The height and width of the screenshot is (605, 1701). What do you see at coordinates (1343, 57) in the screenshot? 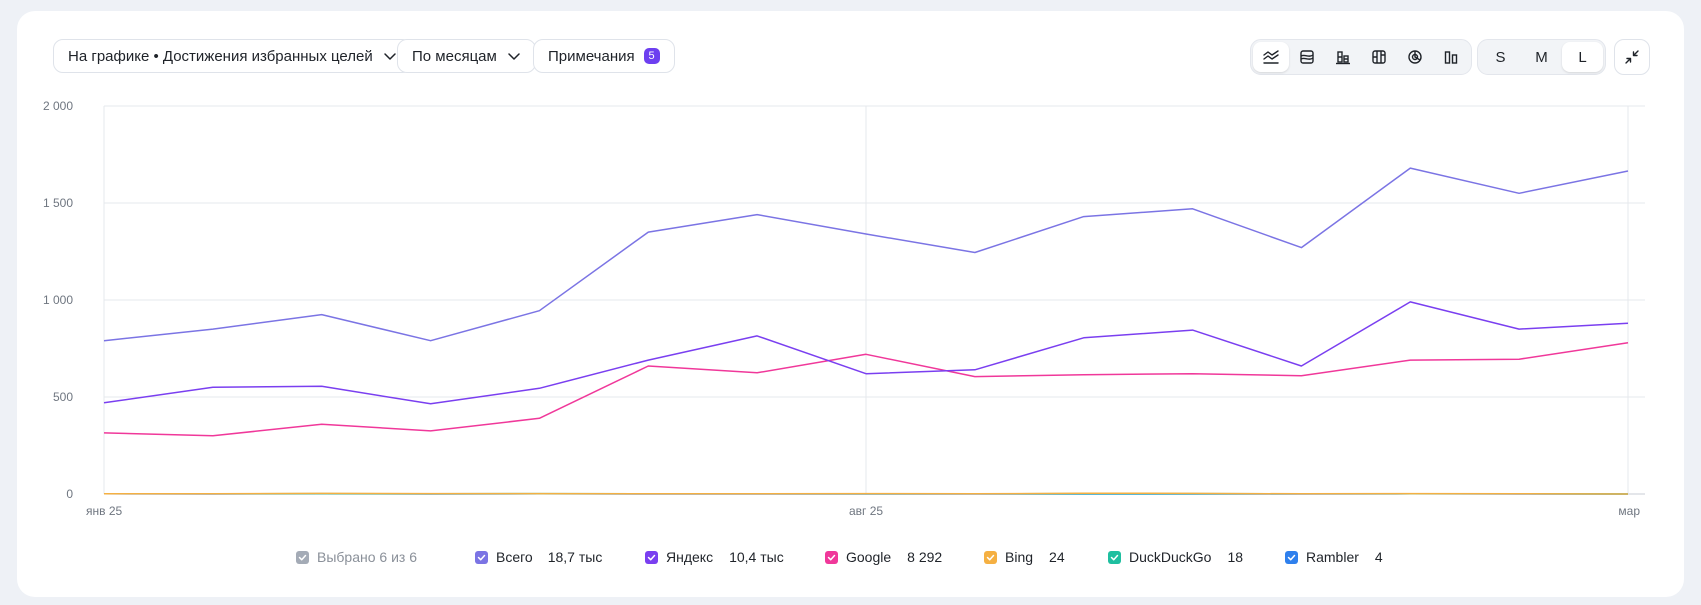
I see `chart-type-bar-stacked-icon` at bounding box center [1343, 57].